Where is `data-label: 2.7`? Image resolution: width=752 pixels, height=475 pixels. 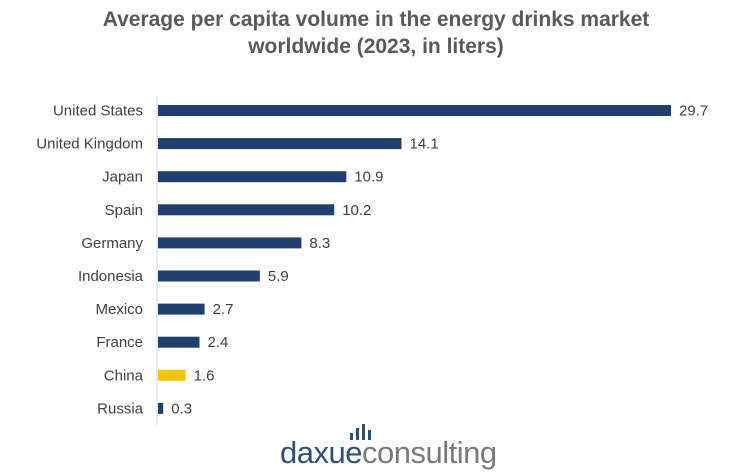
data-label: 2.7 is located at coordinates (223, 309).